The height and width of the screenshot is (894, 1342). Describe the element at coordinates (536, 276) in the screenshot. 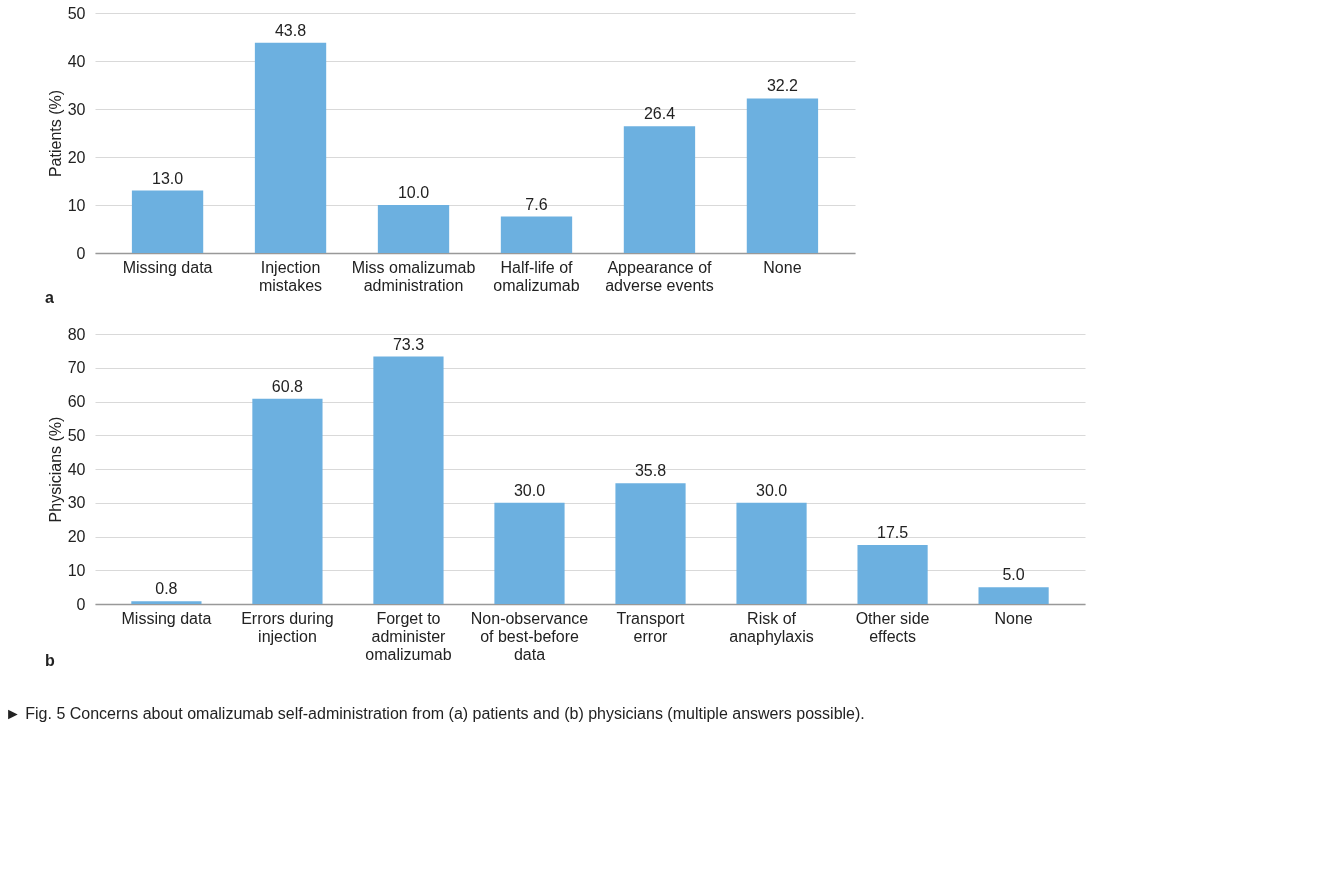

I see `x-tick-label: Half-life of omalizumab` at that location.